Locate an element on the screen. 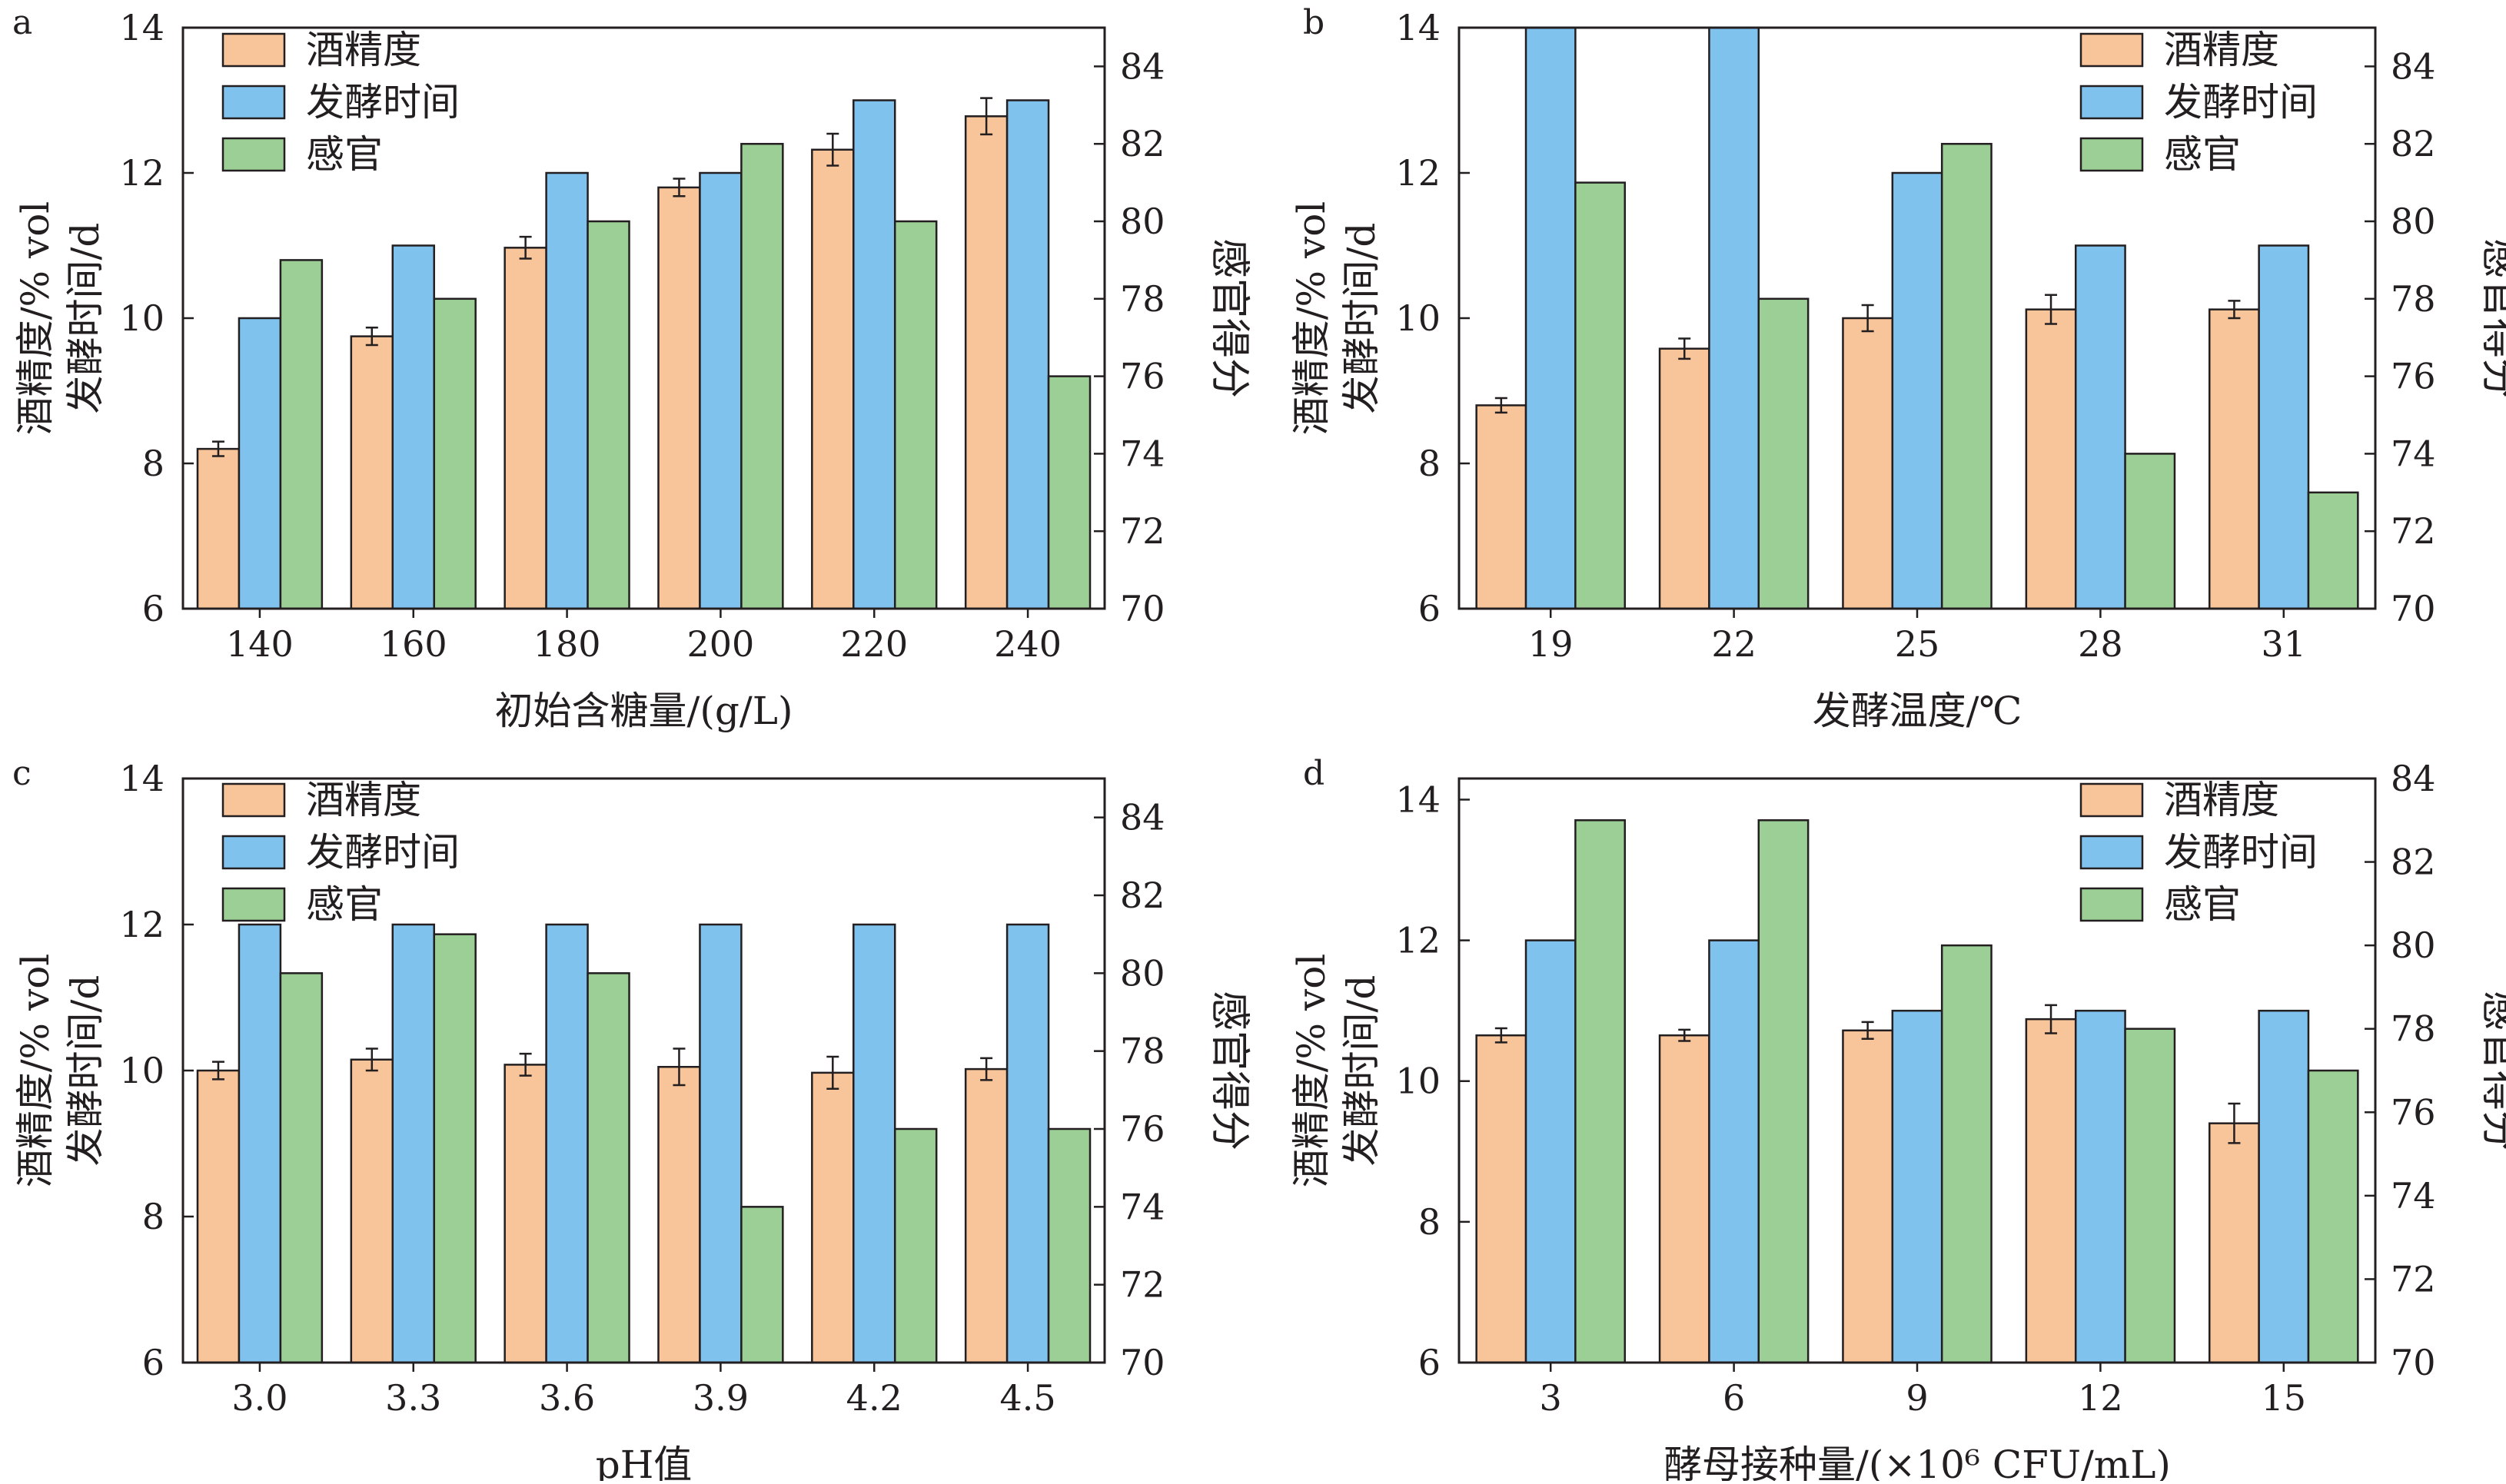 This screenshot has height=1484, width=2506. x-axis-label: 发酵温度/℃ is located at coordinates (1918, 711).